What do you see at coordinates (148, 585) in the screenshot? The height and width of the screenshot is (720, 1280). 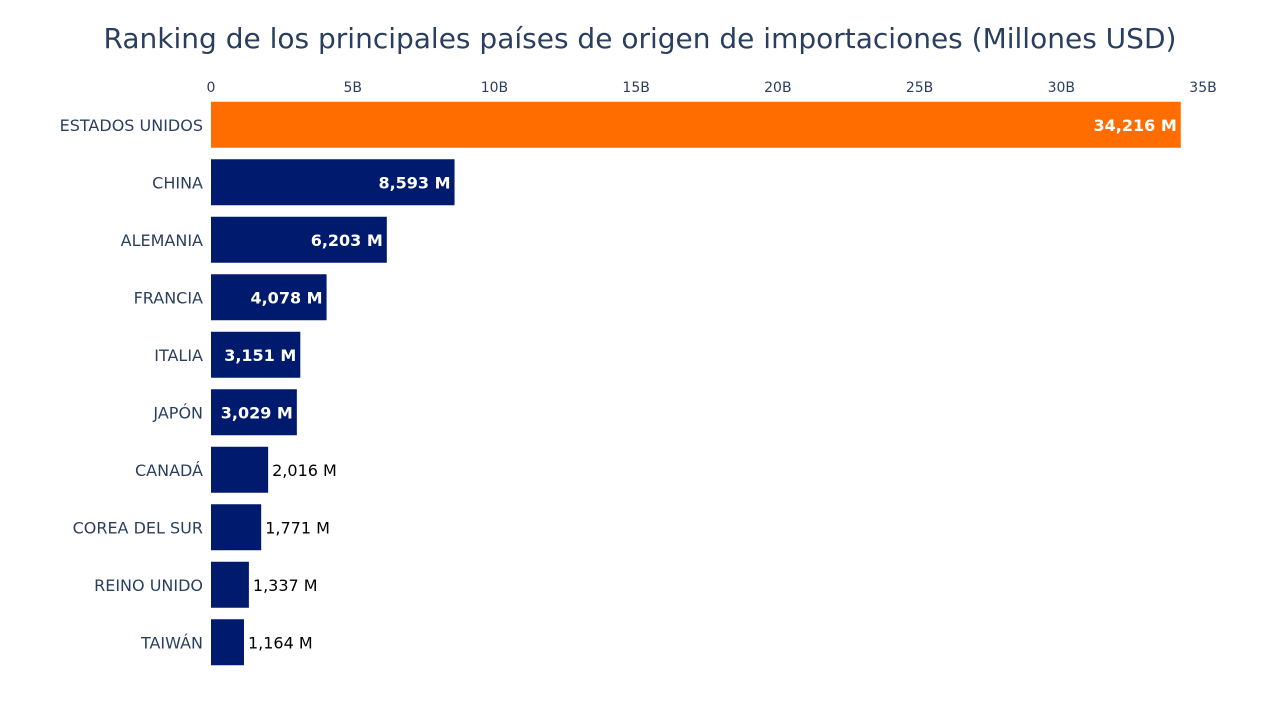 I see `category-label: REINO UNIDO` at bounding box center [148, 585].